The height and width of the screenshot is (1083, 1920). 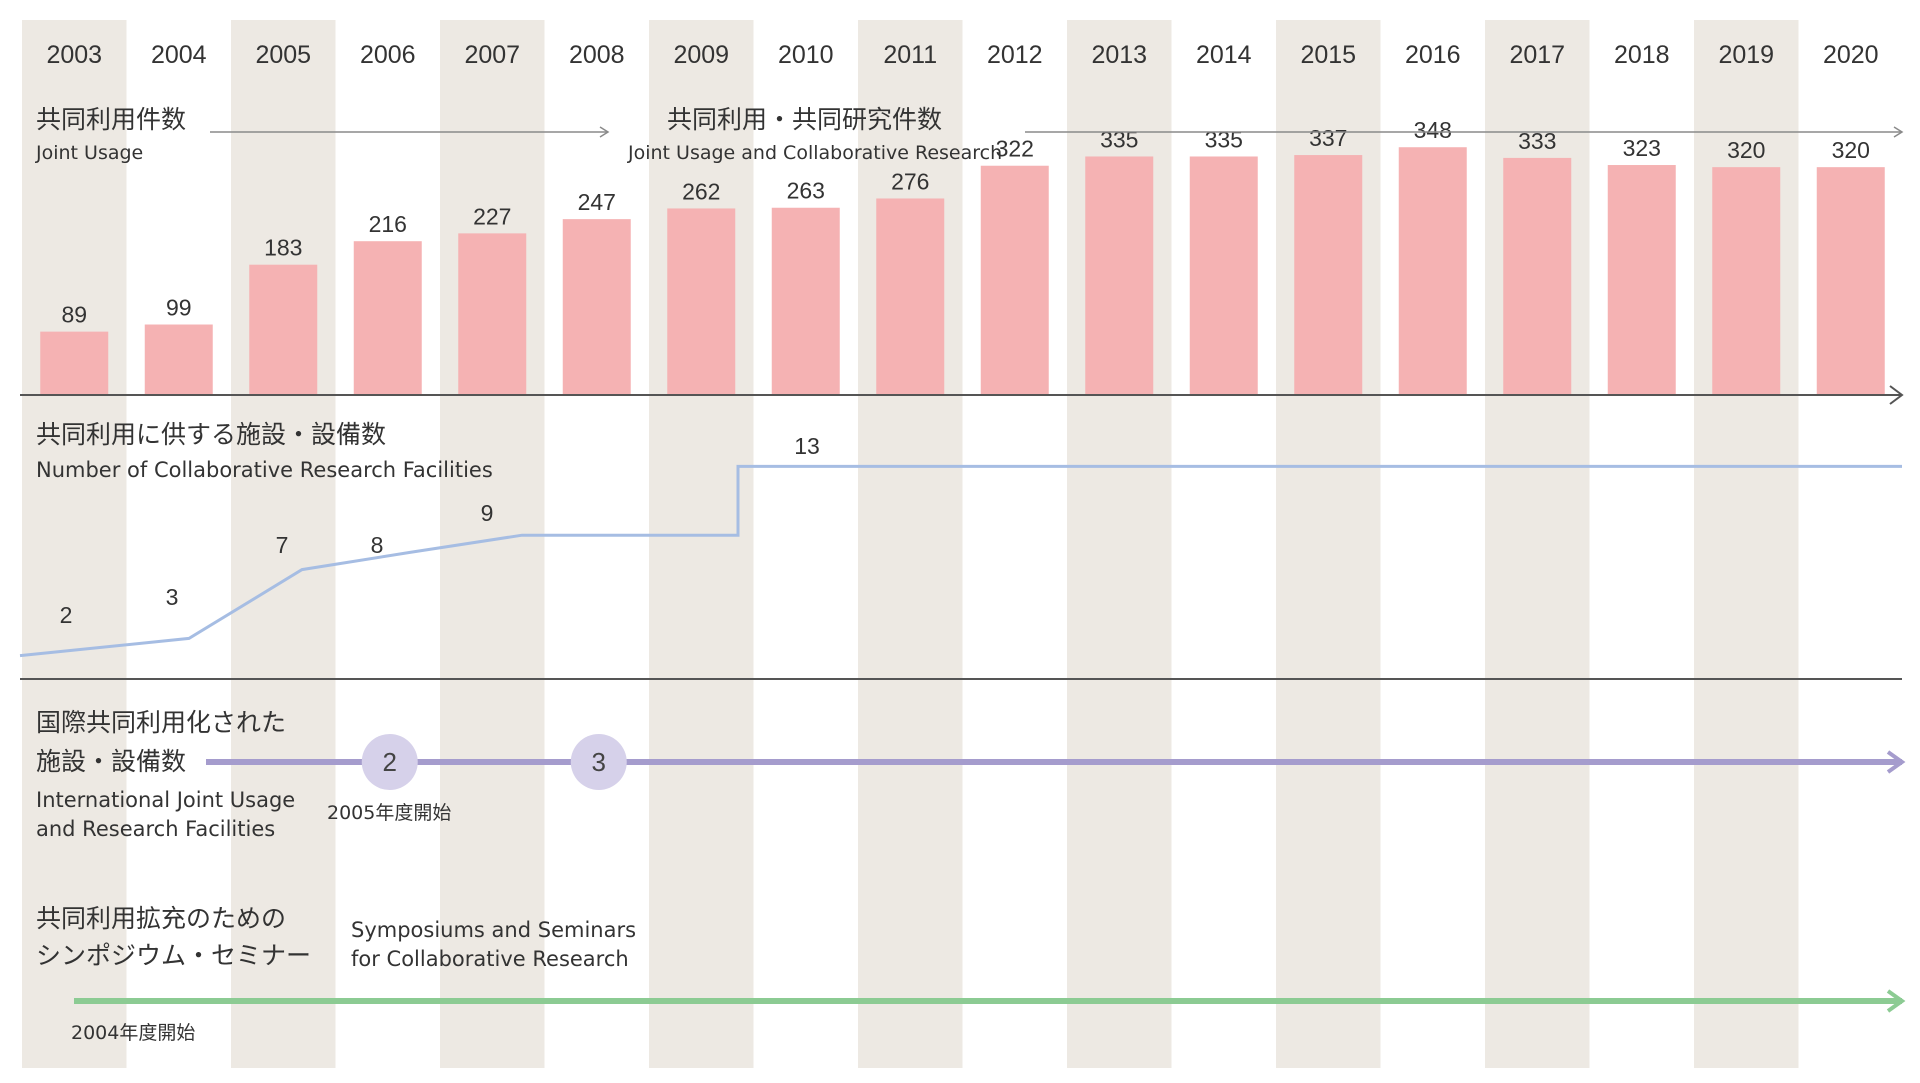 I want to click on bar-value-label-2007: 227, so click(x=492, y=216).